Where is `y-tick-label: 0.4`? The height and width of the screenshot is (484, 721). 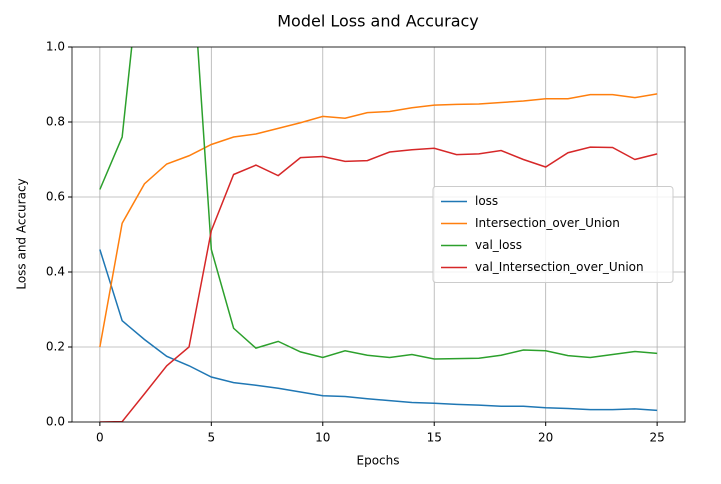
y-tick-label: 0.4 is located at coordinates (55, 272).